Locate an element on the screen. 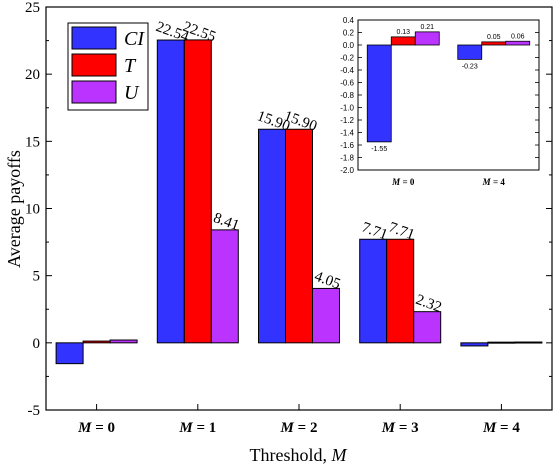  y-tick-label: 20 is located at coordinates (32, 75).